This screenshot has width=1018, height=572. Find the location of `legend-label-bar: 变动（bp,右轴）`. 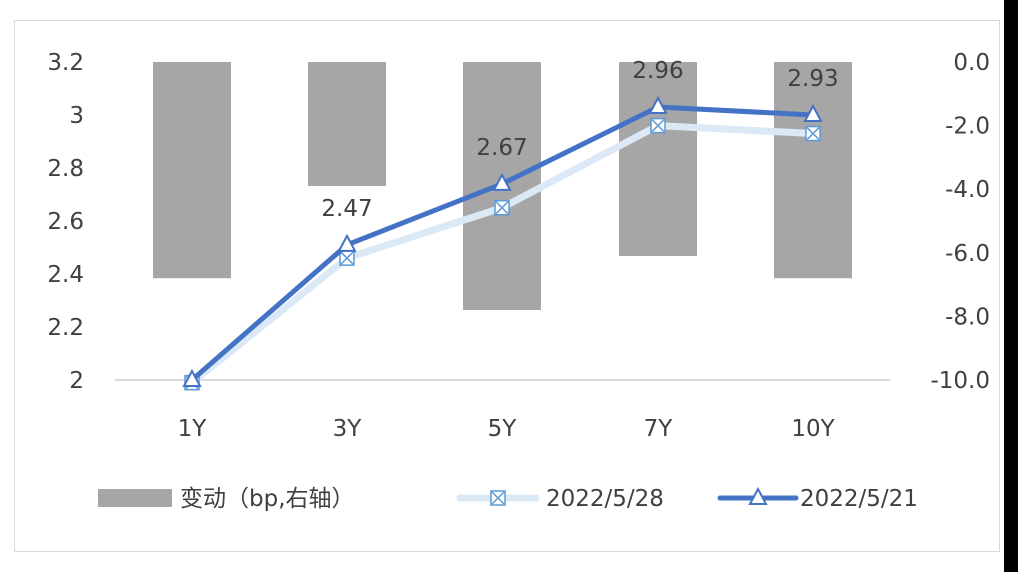

legend-label-bar: 变动（bp,右轴） is located at coordinates (267, 499).